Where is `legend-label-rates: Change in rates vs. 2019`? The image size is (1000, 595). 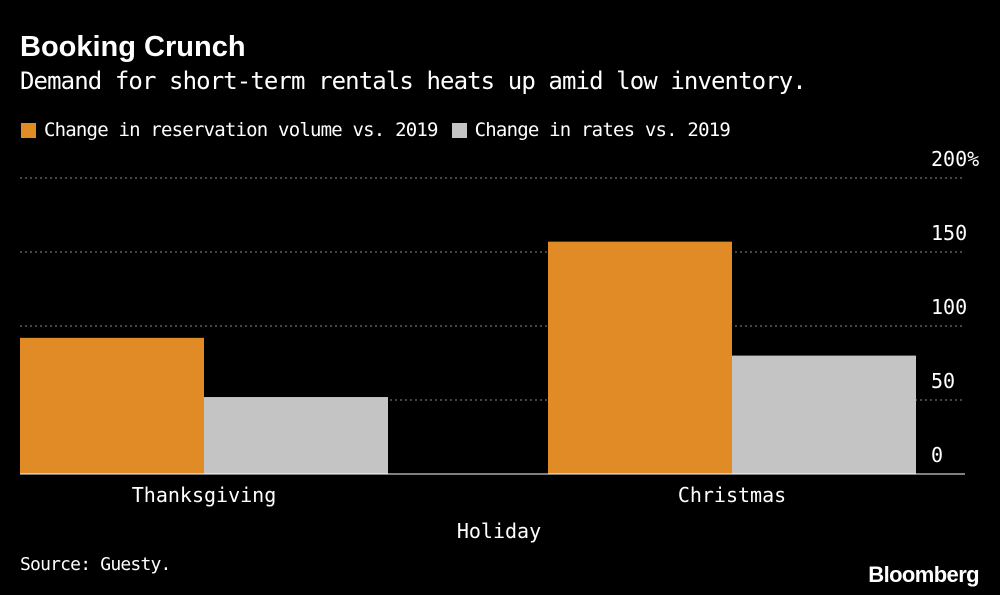
legend-label-rates: Change in rates vs. 2019 is located at coordinates (602, 130).